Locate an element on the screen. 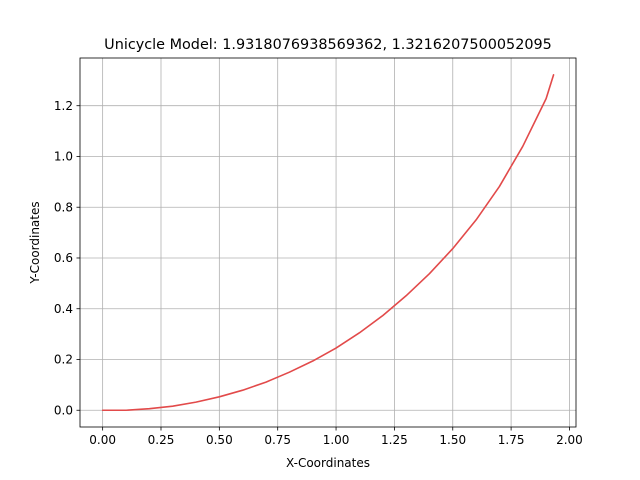 The height and width of the screenshot is (480, 640). x-tick-label: 0.75 is located at coordinates (277, 440).